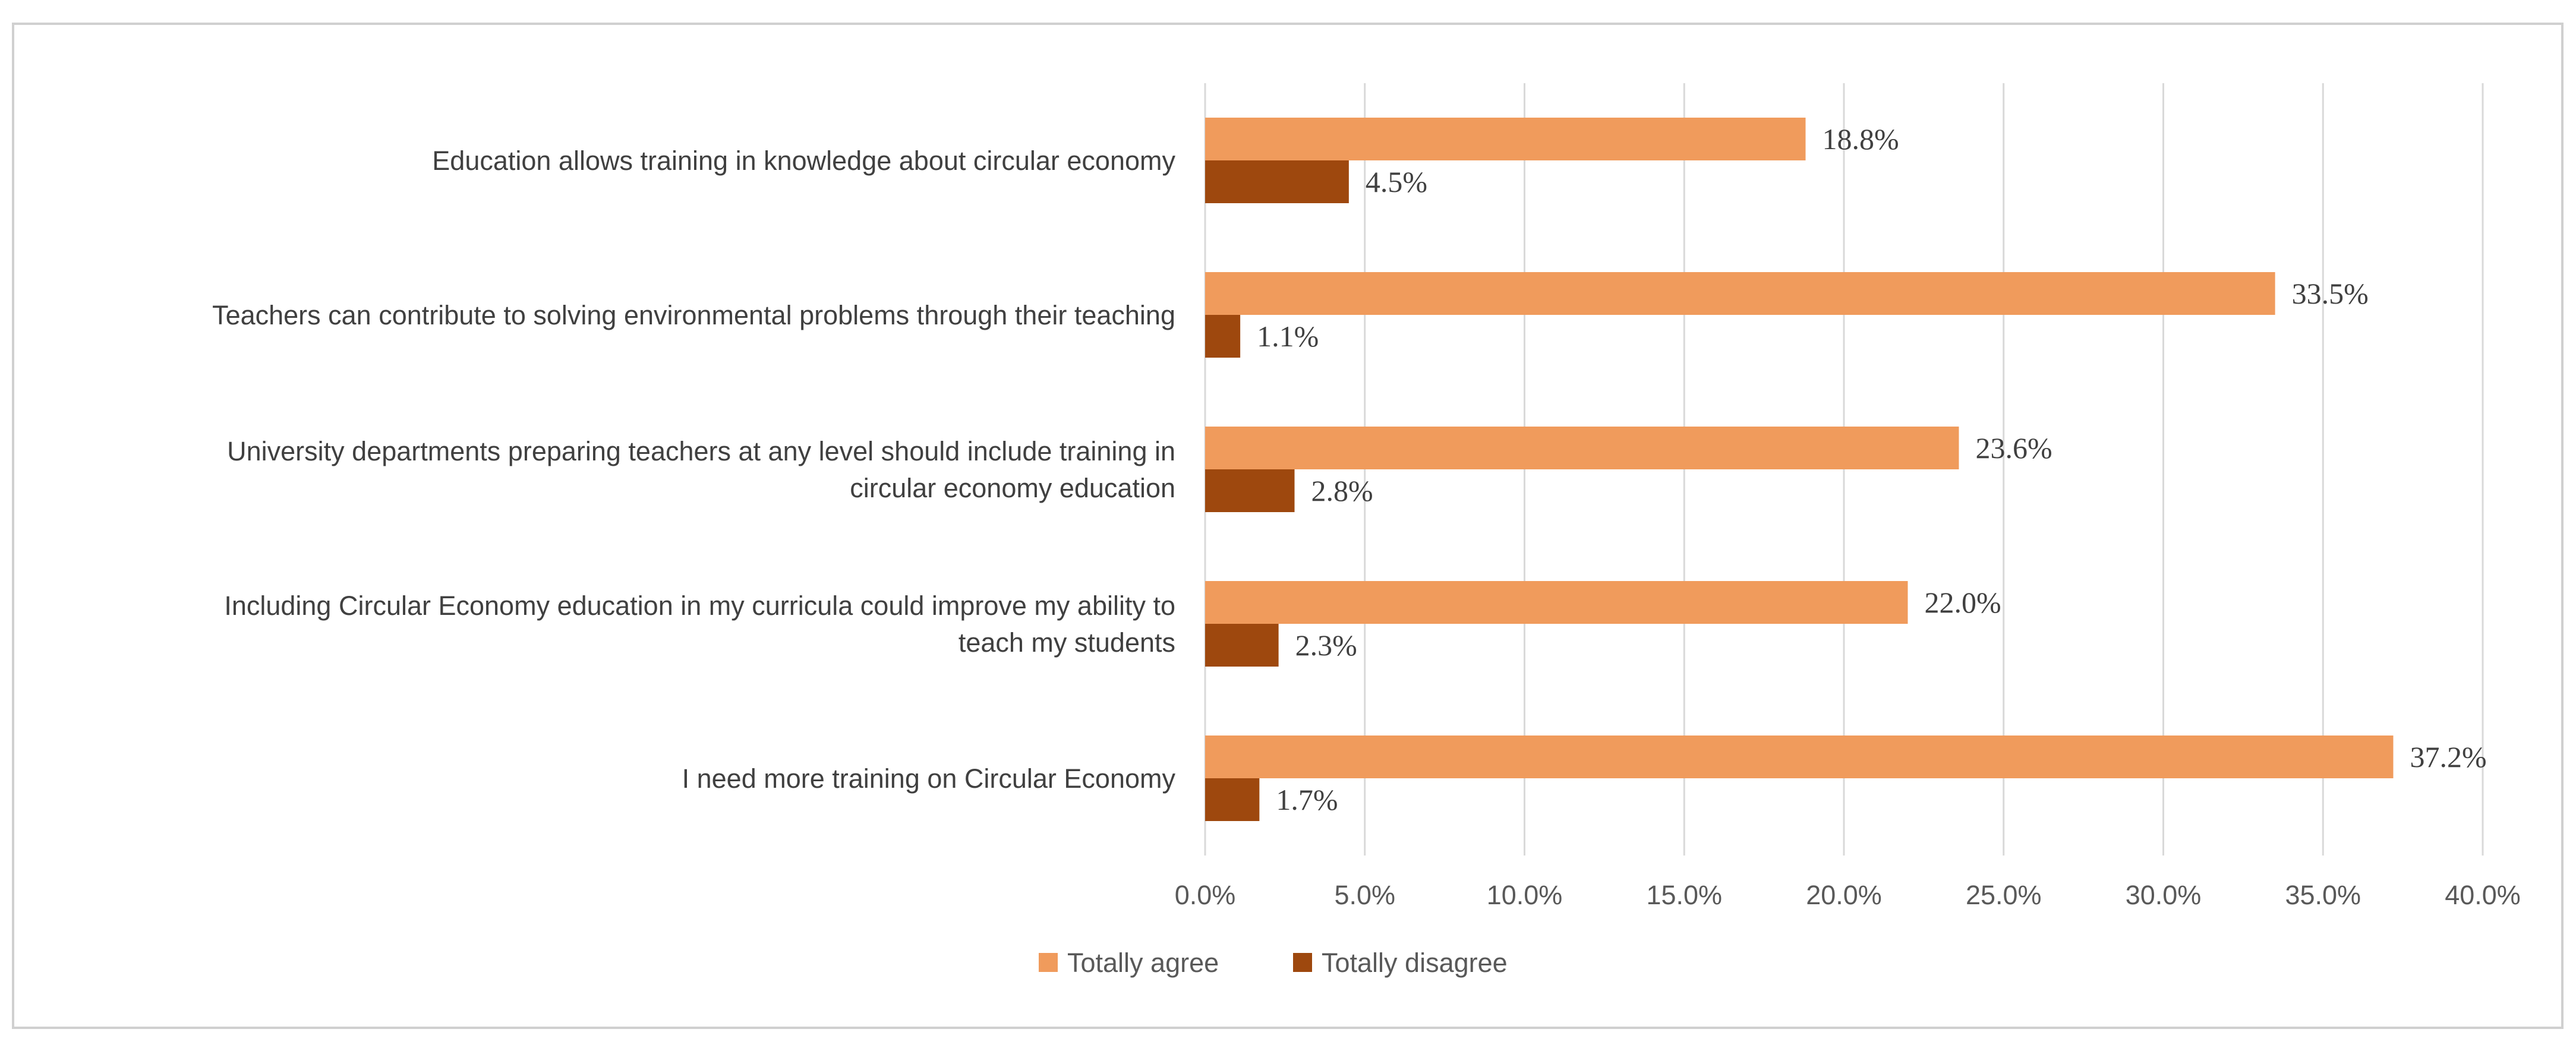 Image resolution: width=2576 pixels, height=1048 pixels. Describe the element at coordinates (2323, 895) in the screenshot. I see `x-tick-label: 35.0%` at that location.